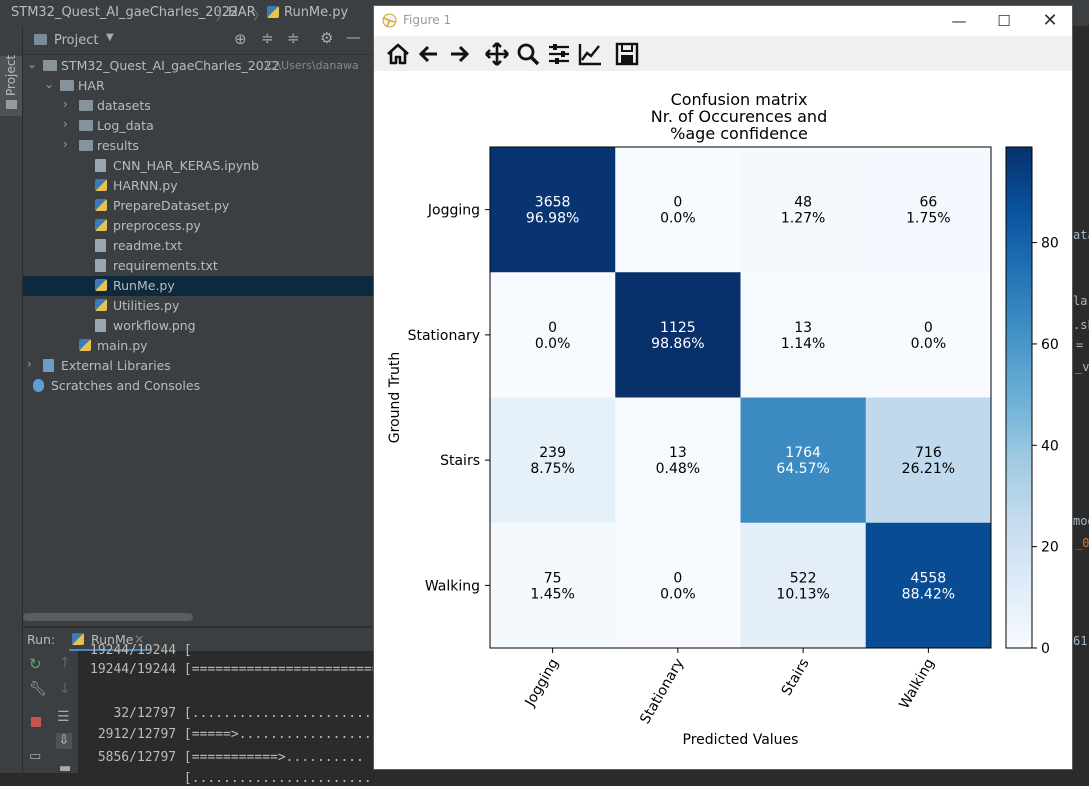 The image size is (1089, 786). I want to click on tree-item-label: Scratches and Consoles, so click(126, 385).